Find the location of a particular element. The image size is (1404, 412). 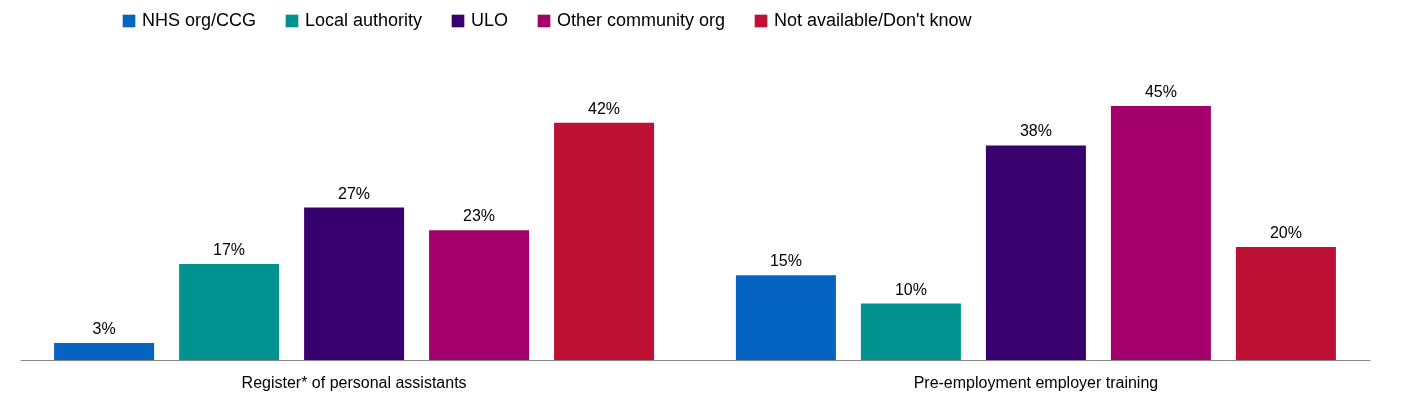

legend-label: Other community org is located at coordinates (641, 20).